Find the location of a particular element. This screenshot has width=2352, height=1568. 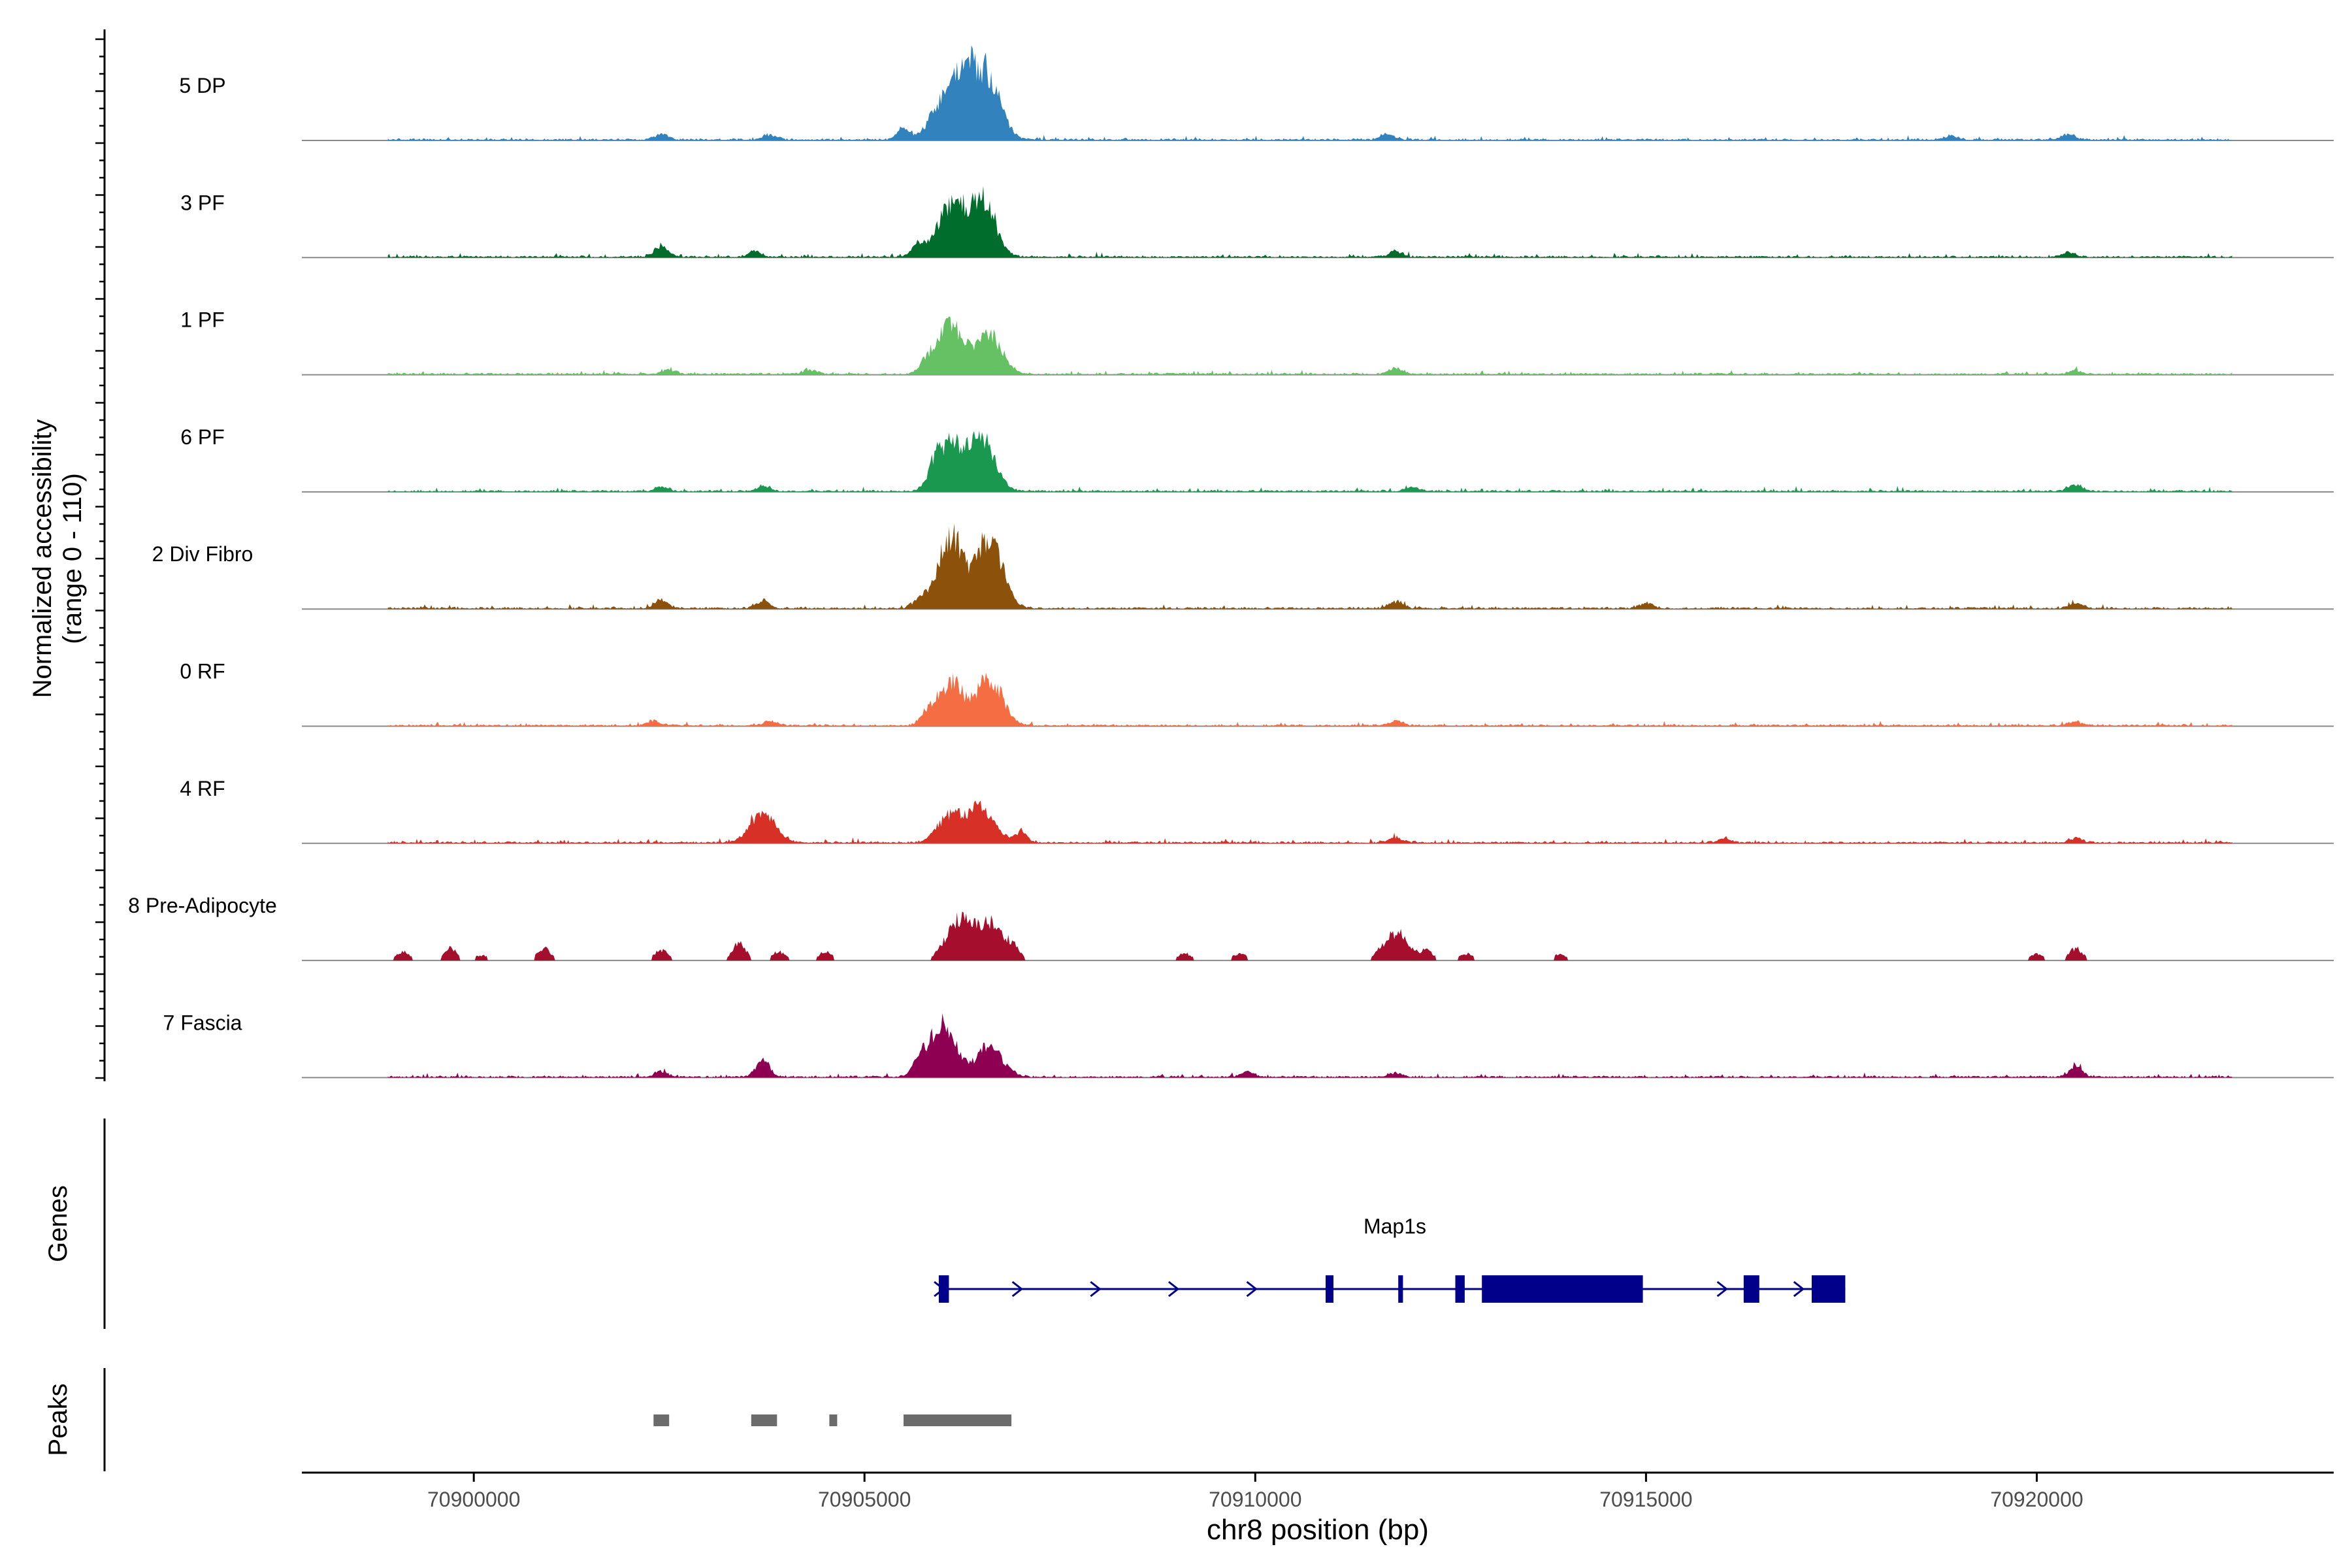

track-4-rf: 4 RF is located at coordinates (1257, 810).